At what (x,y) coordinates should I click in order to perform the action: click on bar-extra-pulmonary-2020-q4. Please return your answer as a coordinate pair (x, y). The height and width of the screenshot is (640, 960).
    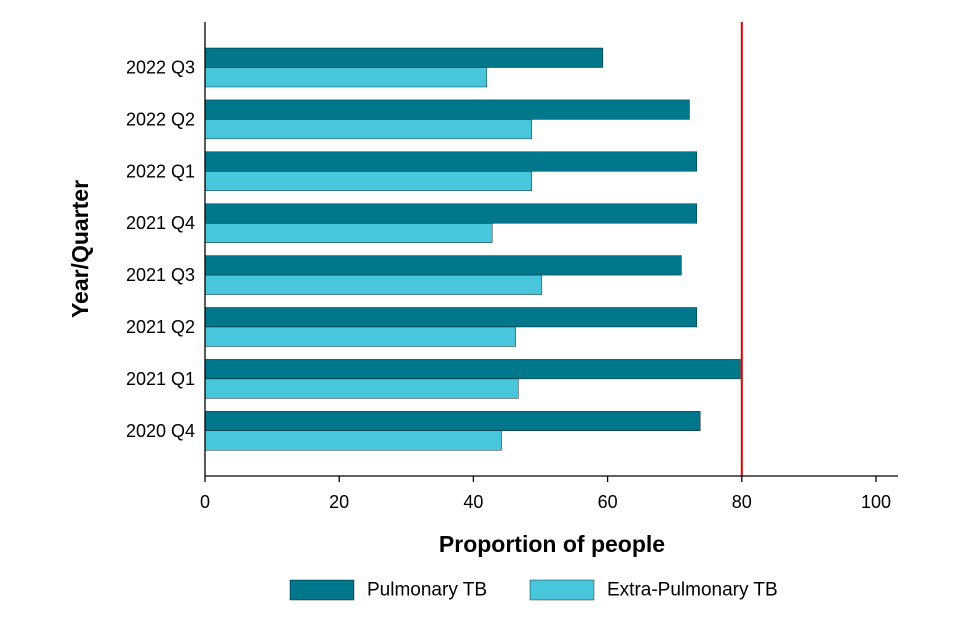
    Looking at the image, I should click on (353, 440).